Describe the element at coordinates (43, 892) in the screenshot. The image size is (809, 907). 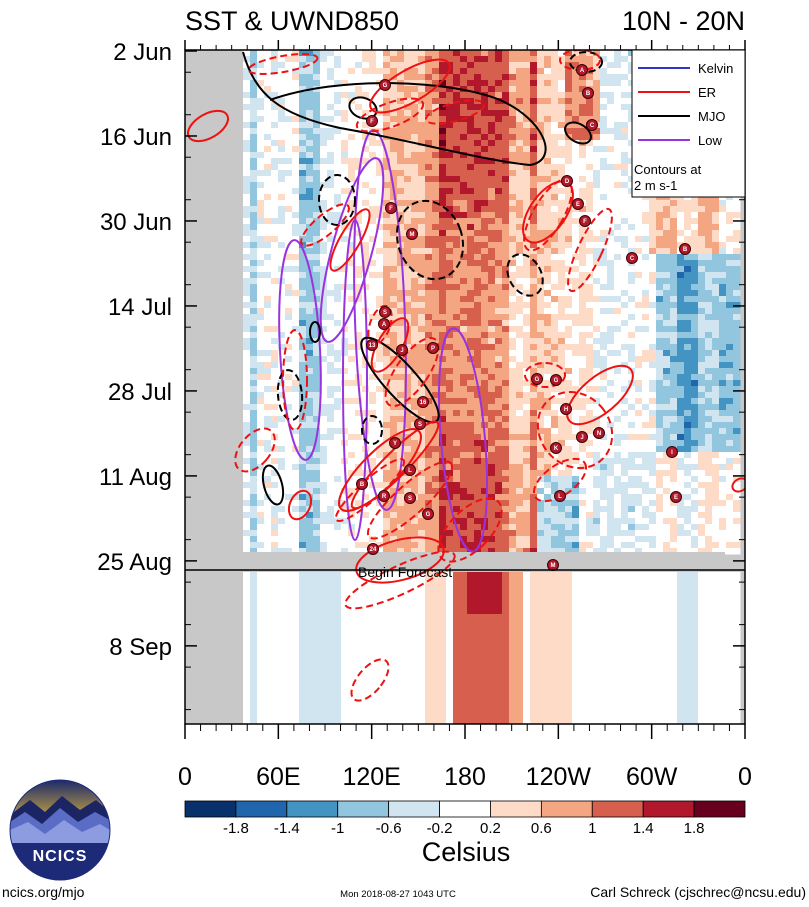
I see `footer-url: ncics.org/mjo` at that location.